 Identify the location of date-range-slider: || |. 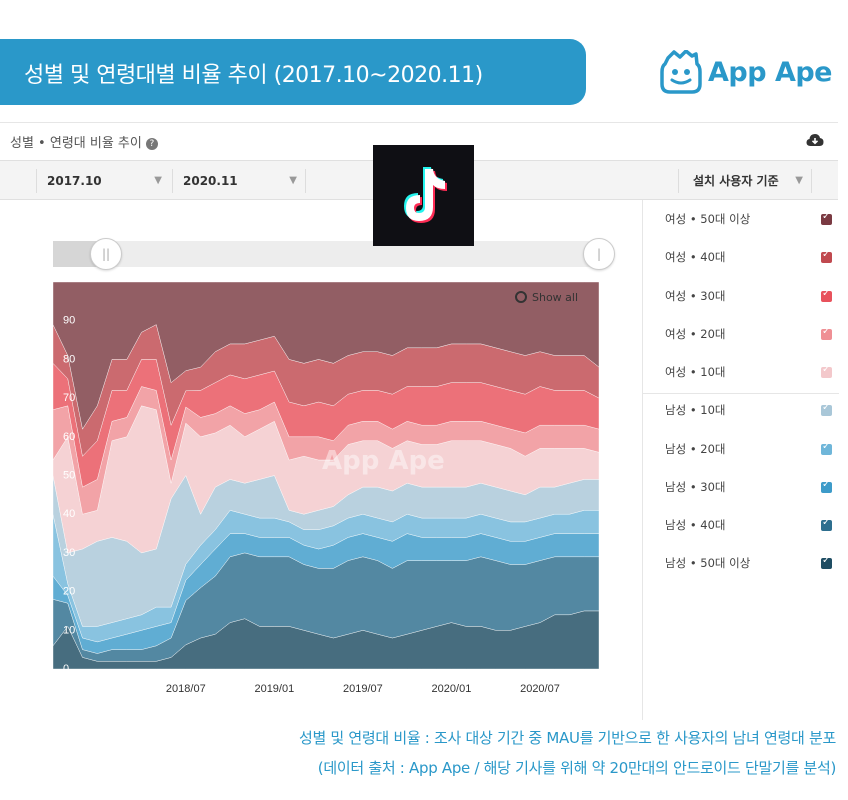
(334, 254).